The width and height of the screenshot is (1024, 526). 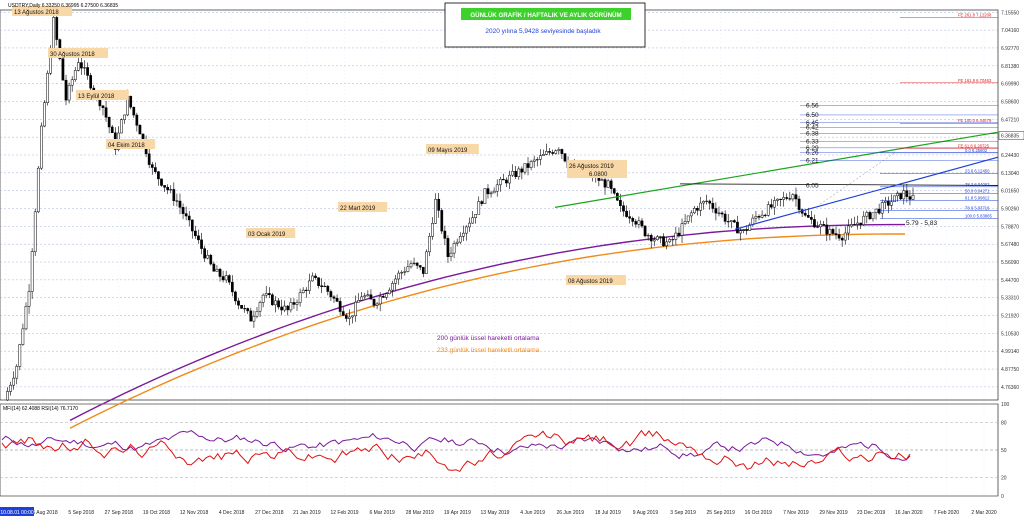 What do you see at coordinates (156, 513) in the screenshot?
I see `x-tick-label: 19 Oct 2018` at bounding box center [156, 513].